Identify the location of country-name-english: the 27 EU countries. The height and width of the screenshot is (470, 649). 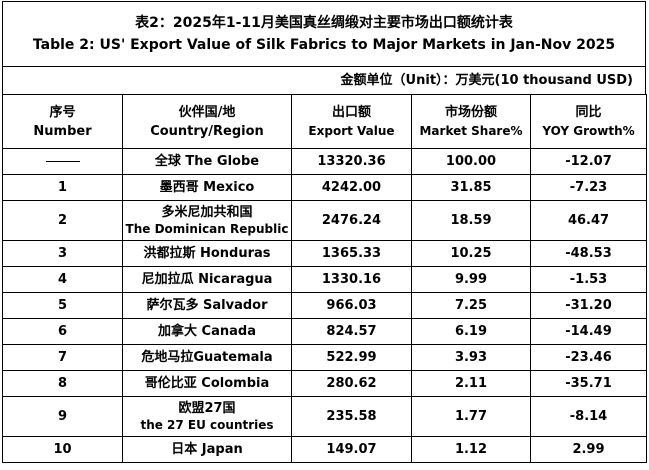
(207, 425).